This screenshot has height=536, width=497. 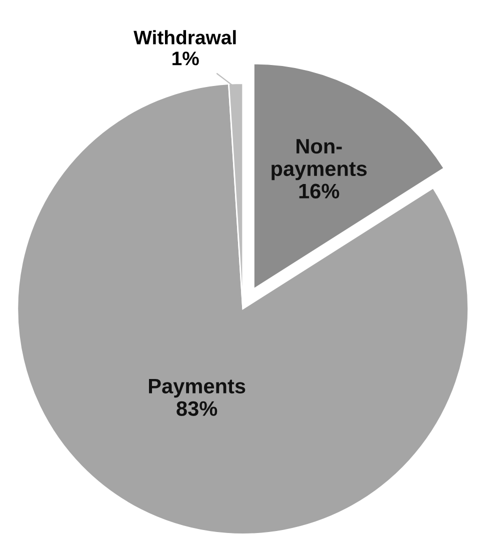 I want to click on data-label: 1%, so click(x=185, y=59).